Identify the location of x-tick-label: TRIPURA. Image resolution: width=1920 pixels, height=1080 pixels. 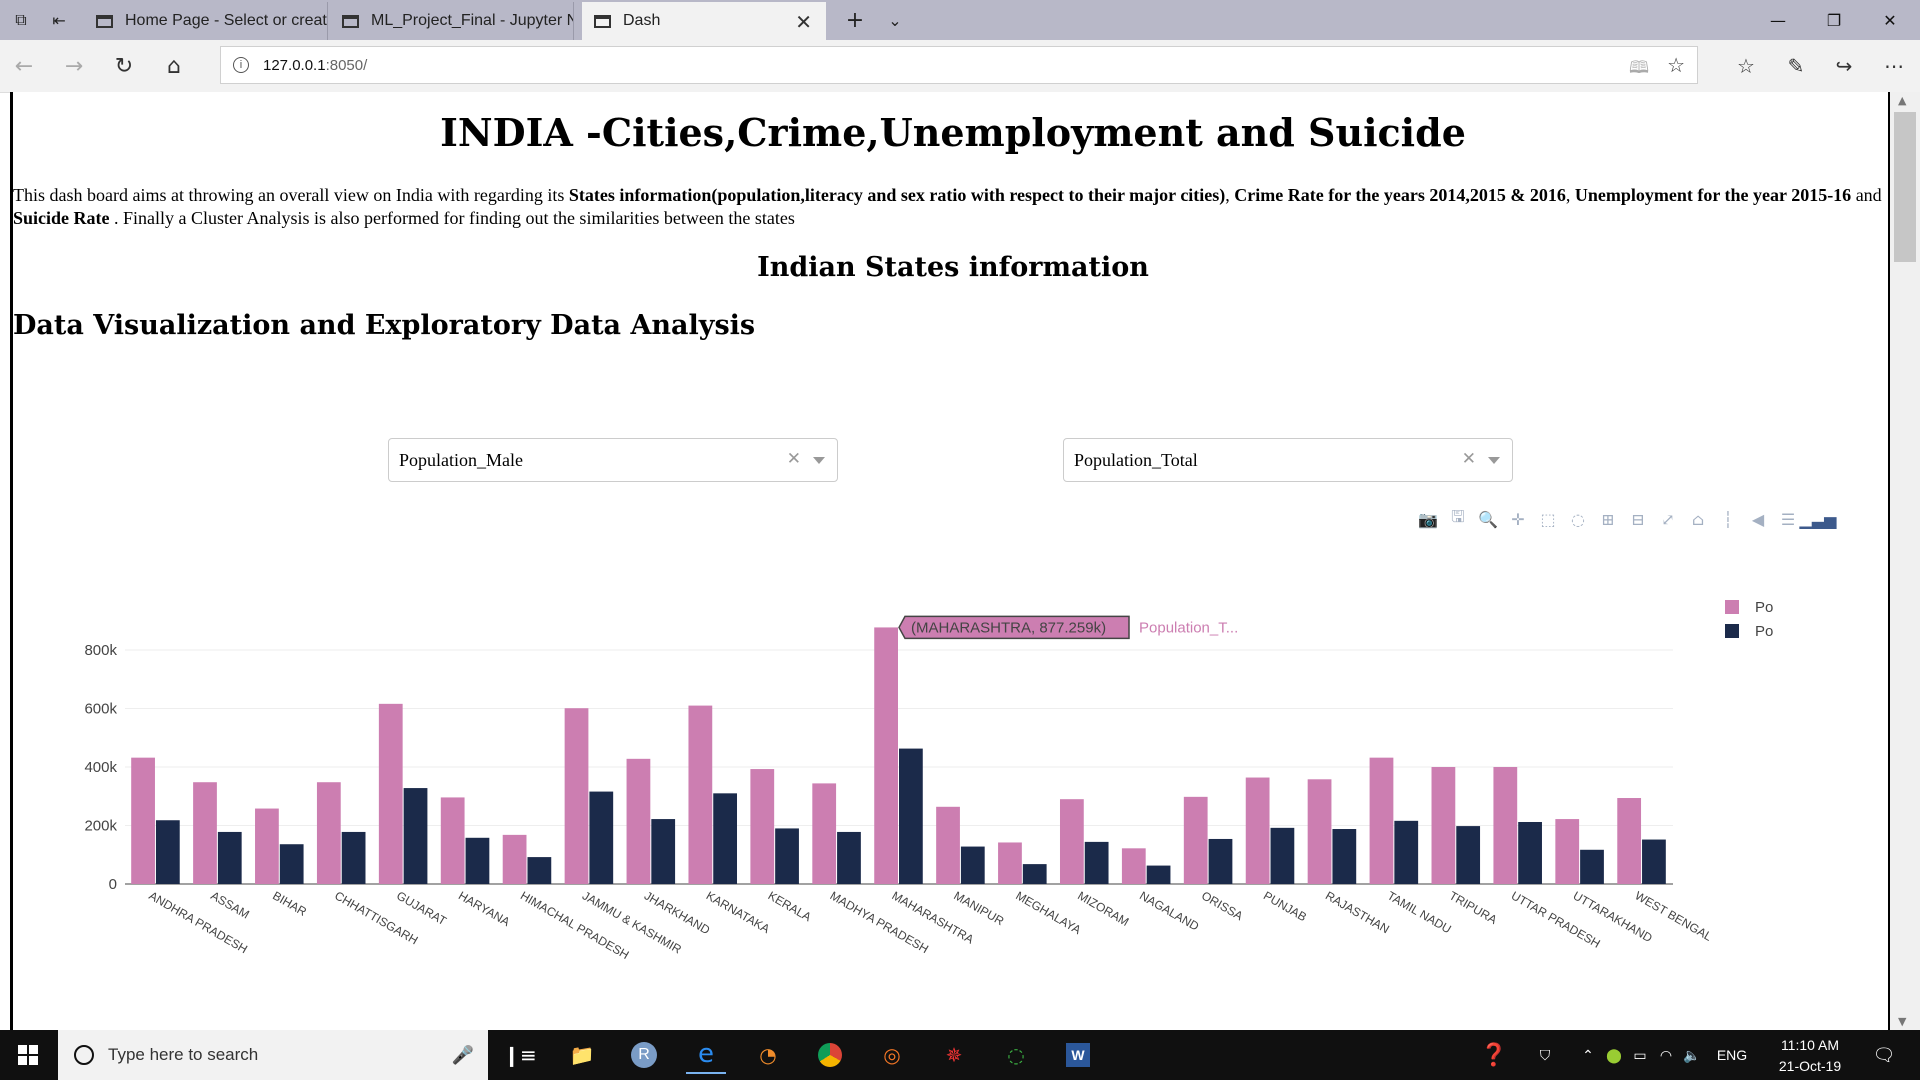
(1473, 907).